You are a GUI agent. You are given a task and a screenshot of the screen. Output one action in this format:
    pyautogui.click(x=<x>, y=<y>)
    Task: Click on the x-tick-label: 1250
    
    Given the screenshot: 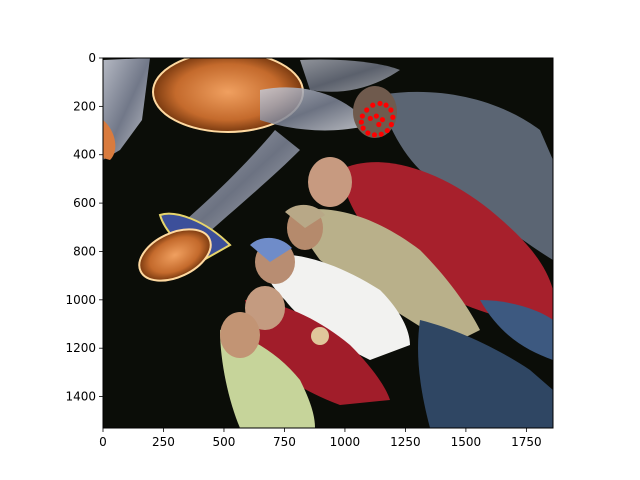 What is the action you would take?
    pyautogui.click(x=405, y=442)
    